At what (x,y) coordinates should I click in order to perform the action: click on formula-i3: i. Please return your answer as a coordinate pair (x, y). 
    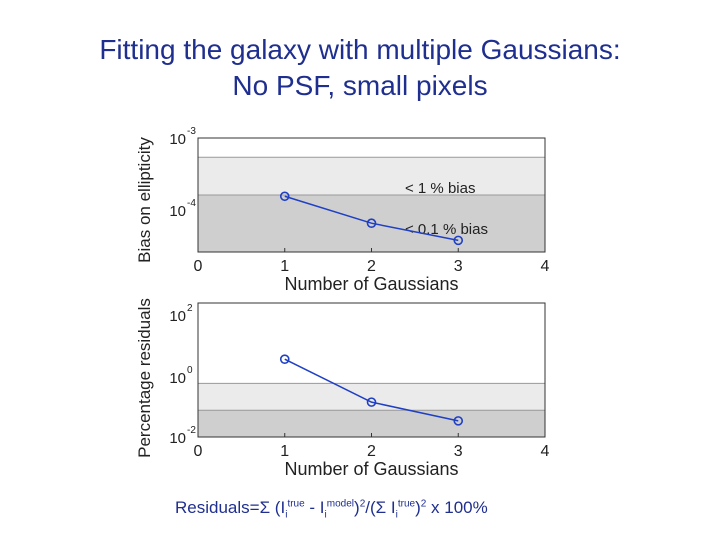
    Looking at the image, I should click on (396, 515).